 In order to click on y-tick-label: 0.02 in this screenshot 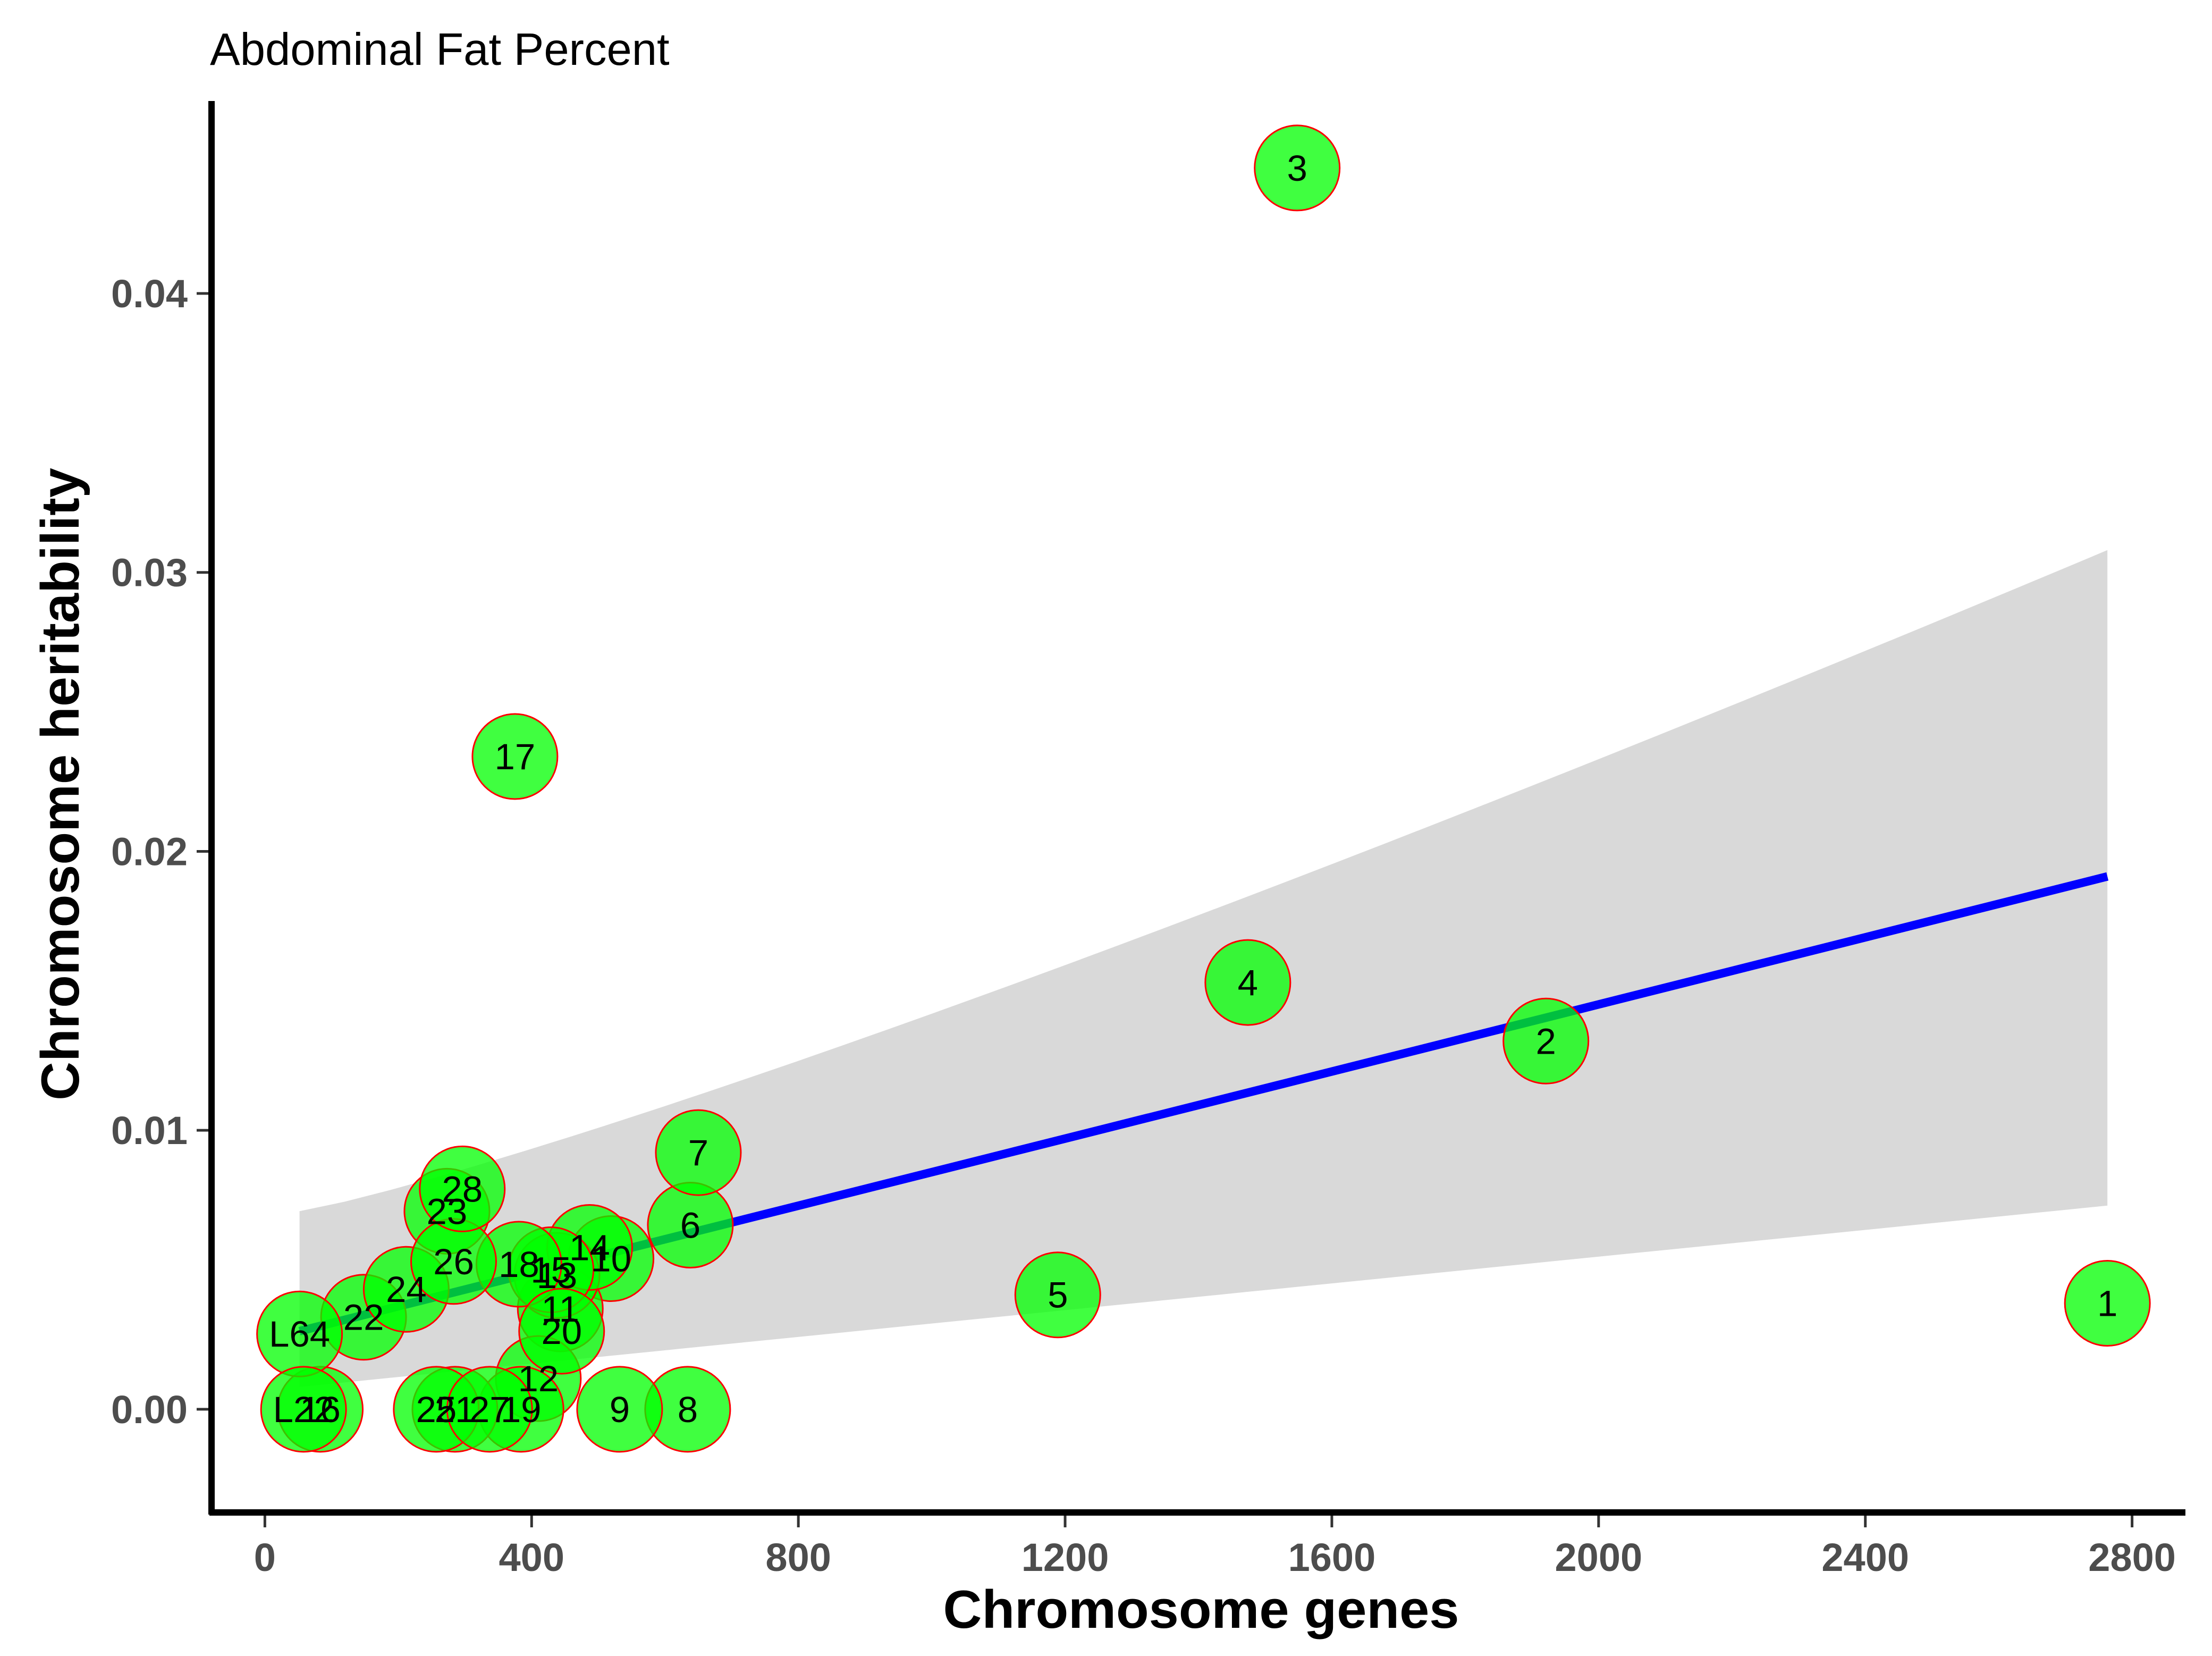, I will do `click(149, 851)`.